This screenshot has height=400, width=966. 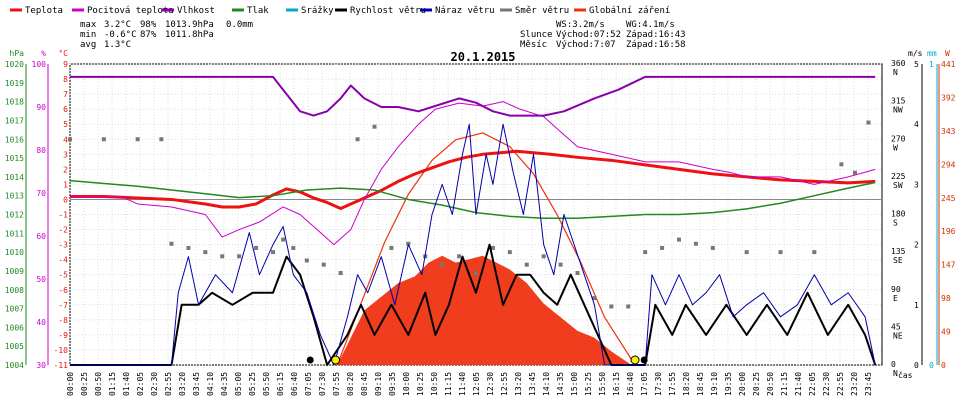 What do you see at coordinates (112, 384) in the screenshot?
I see `x-tick-label: 01:15` at bounding box center [112, 384].